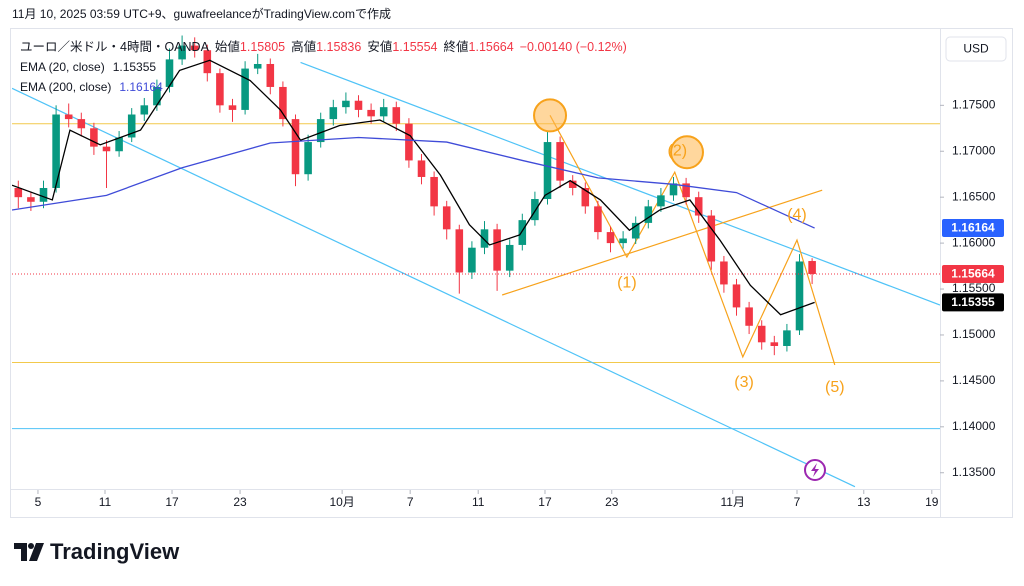 This screenshot has width=1024, height=586. What do you see at coordinates (62, 67) in the screenshot?
I see `ema-name: EMA (20, close)` at bounding box center [62, 67].